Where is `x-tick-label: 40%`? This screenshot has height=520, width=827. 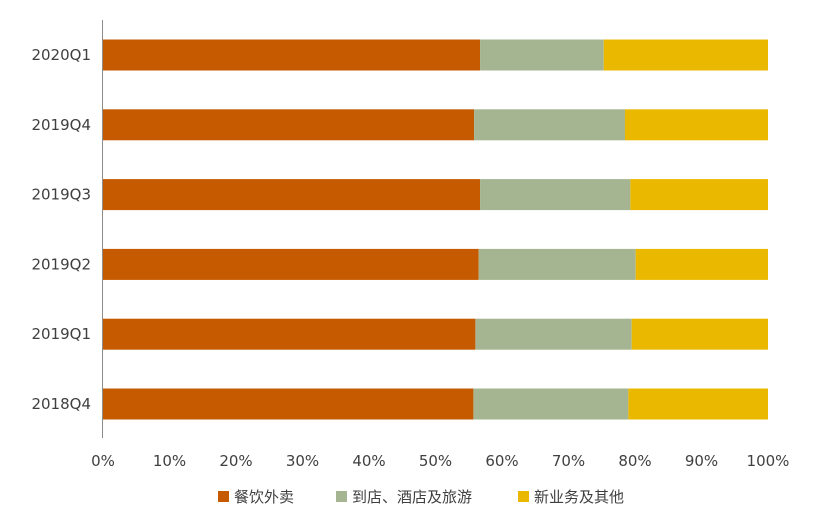
x-tick-label: 40% is located at coordinates (368, 461).